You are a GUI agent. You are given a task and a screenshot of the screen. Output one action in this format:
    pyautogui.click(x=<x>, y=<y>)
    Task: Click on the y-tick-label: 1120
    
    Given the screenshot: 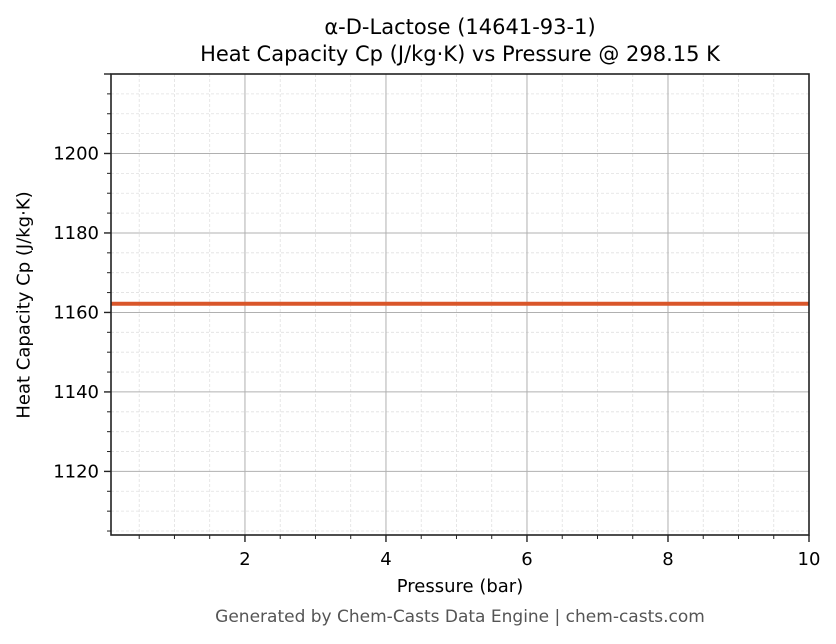 What is the action you would take?
    pyautogui.click(x=76, y=471)
    